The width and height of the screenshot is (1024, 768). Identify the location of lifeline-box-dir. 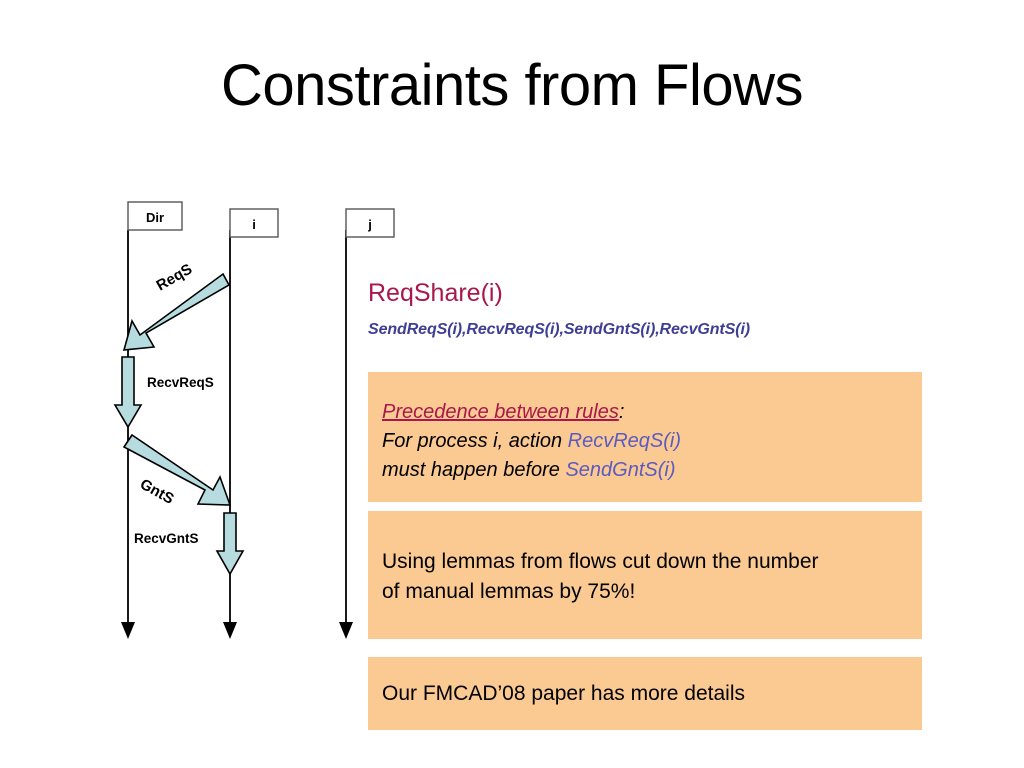
(155, 216).